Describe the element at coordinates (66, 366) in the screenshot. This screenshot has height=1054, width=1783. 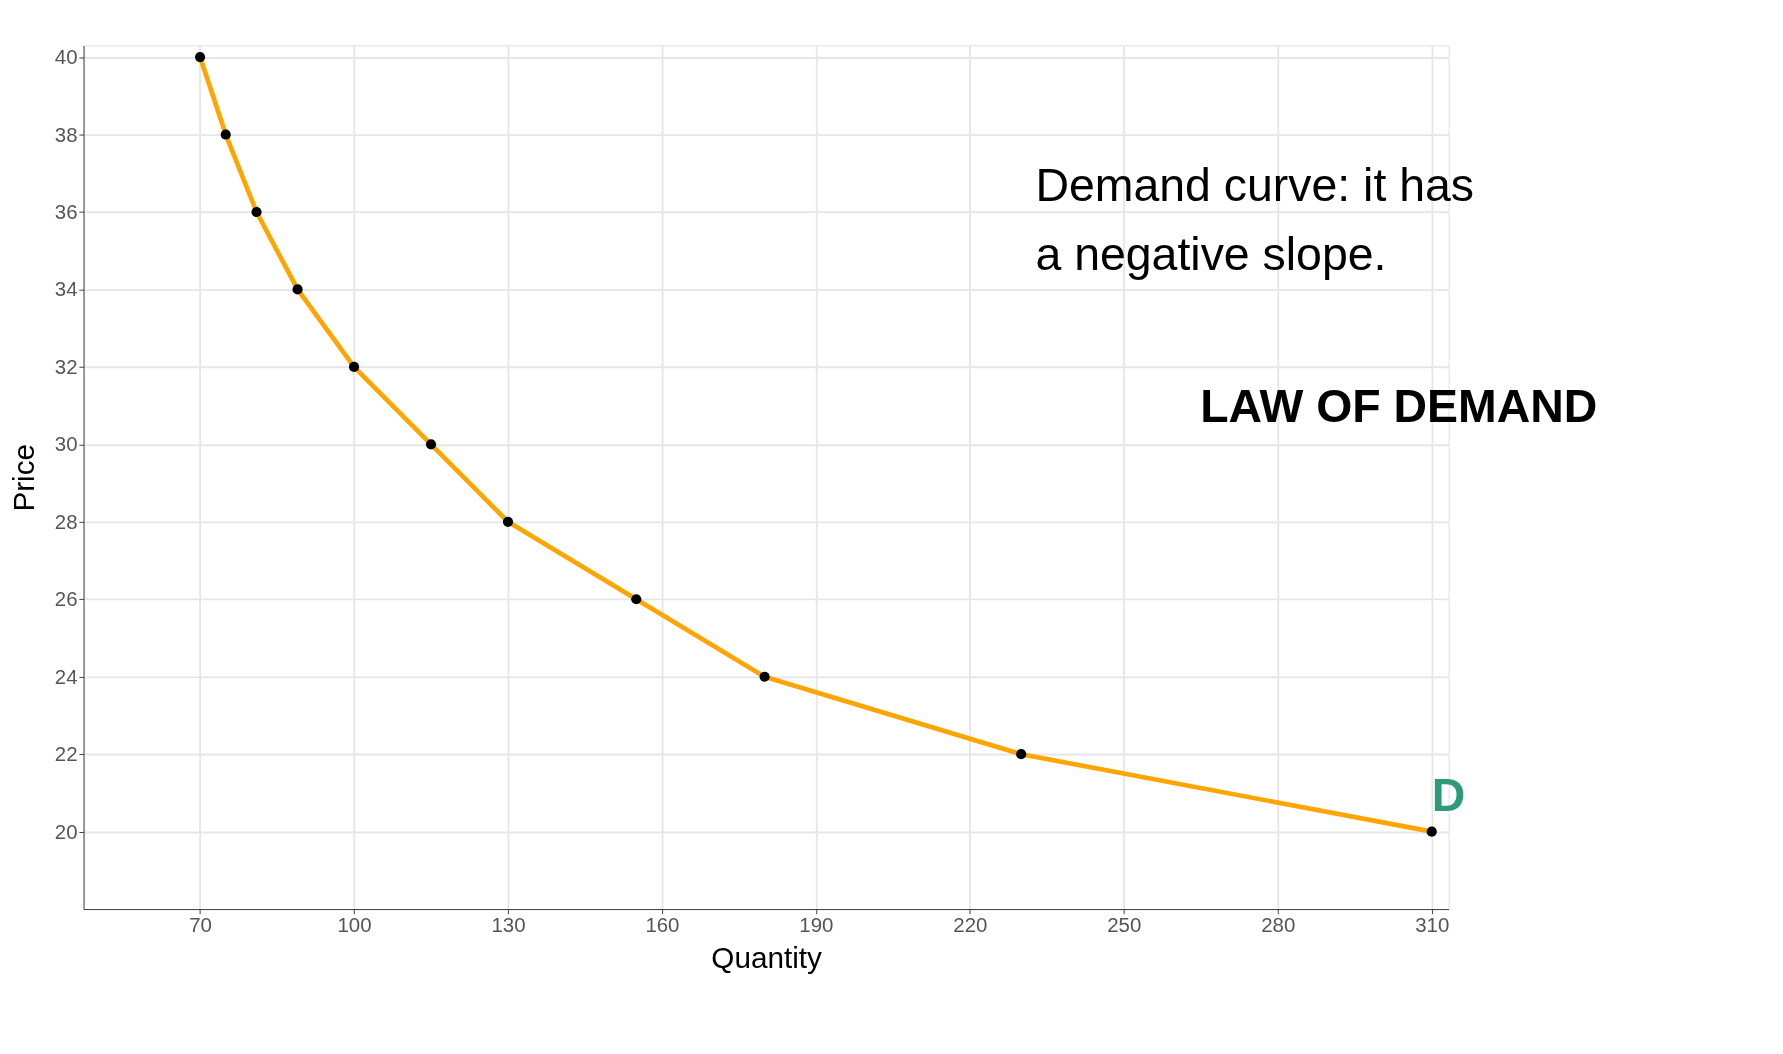
I see `y-tick-label: 32` at that location.